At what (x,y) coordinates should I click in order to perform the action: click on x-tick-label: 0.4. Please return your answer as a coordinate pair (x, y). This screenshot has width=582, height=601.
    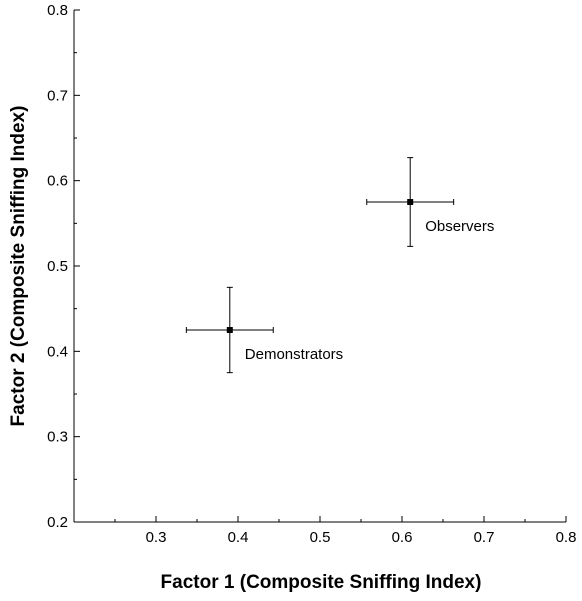
    Looking at the image, I should click on (238, 537).